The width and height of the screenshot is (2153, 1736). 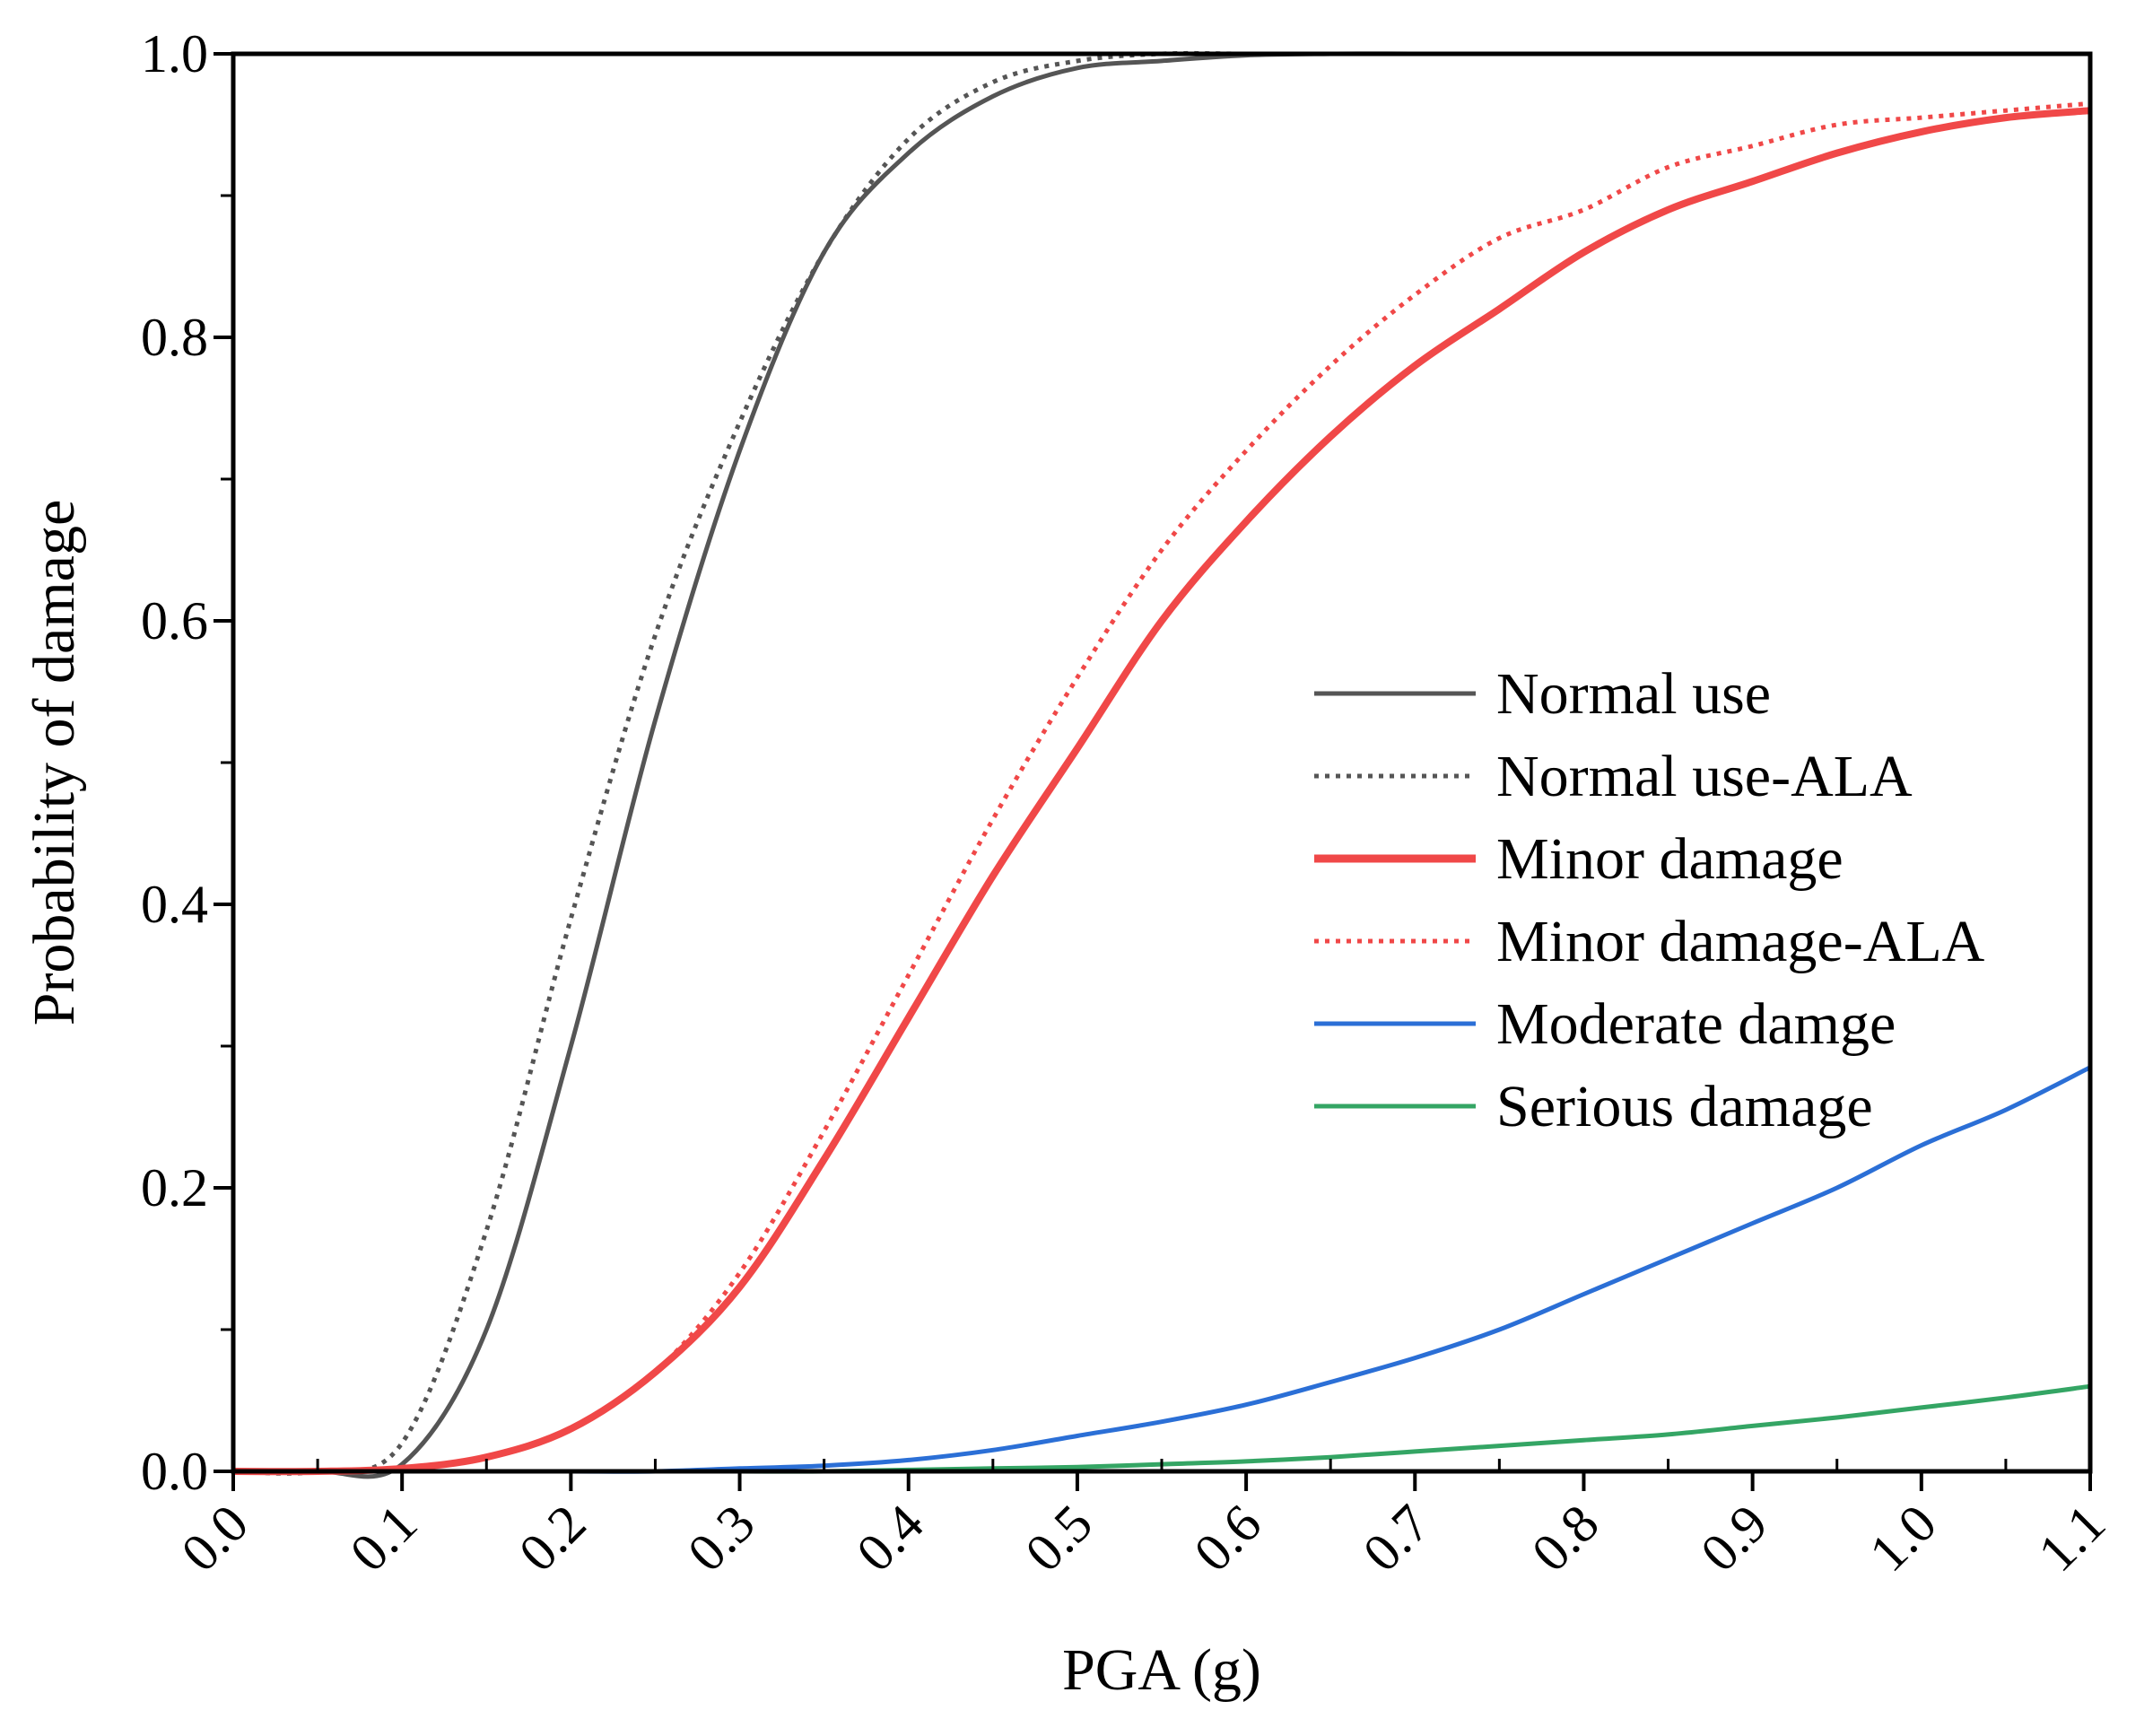 What do you see at coordinates (1704, 777) in the screenshot?
I see `legend-label-1: Normal use-ALA` at bounding box center [1704, 777].